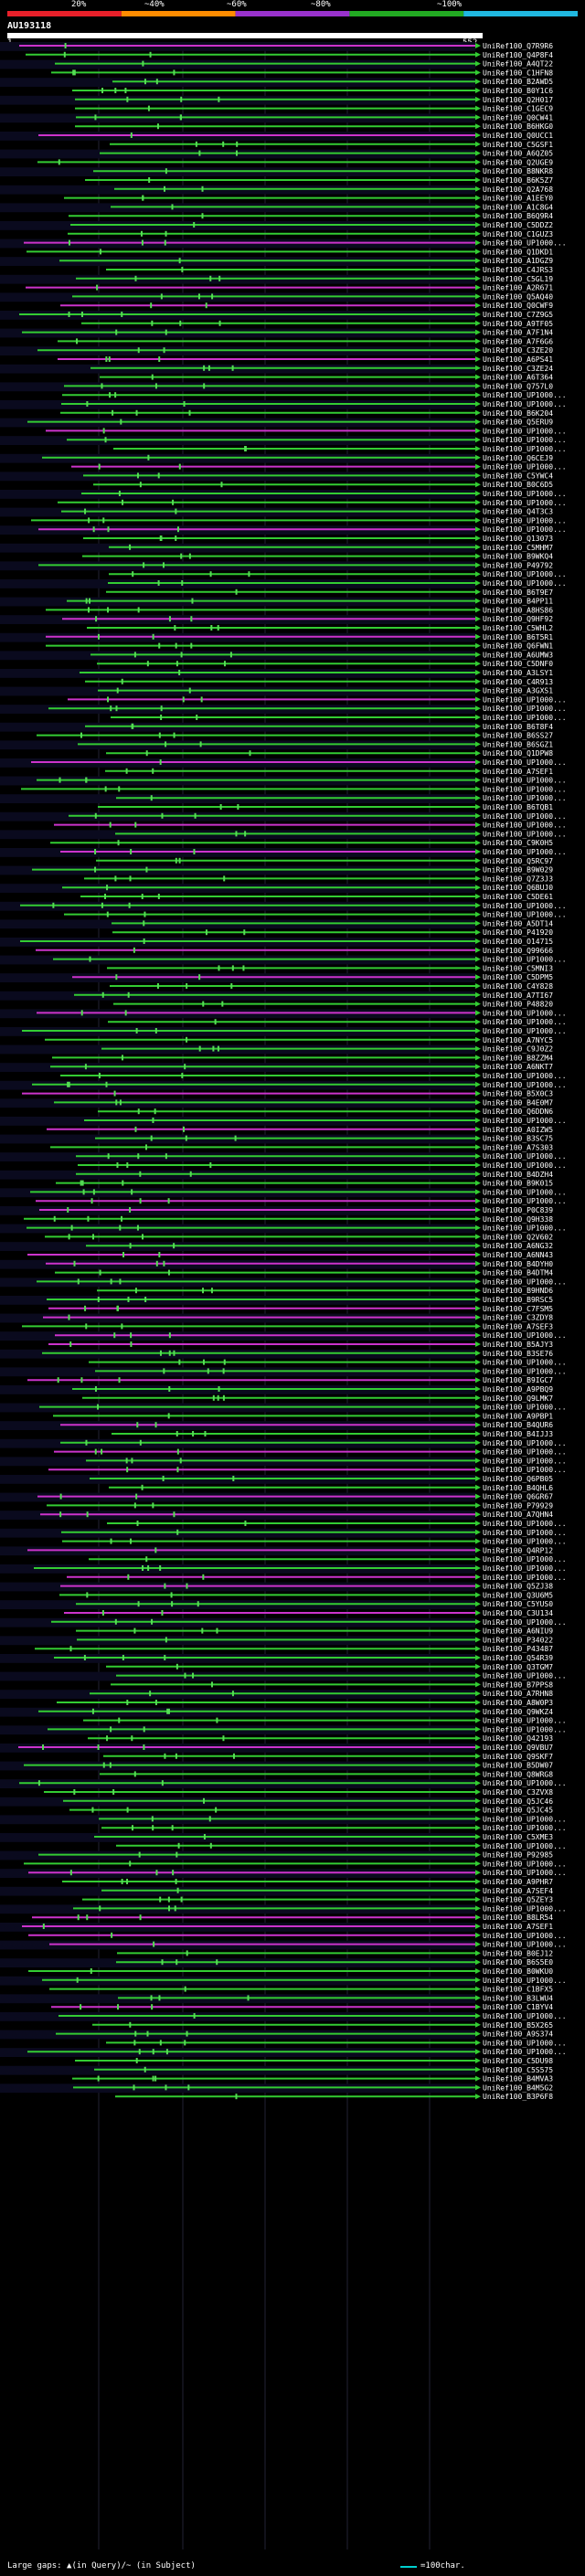  Describe the element at coordinates (308, 1882) in the screenshot. I see `hit-row: UniRef100_A9PHR7` at that location.